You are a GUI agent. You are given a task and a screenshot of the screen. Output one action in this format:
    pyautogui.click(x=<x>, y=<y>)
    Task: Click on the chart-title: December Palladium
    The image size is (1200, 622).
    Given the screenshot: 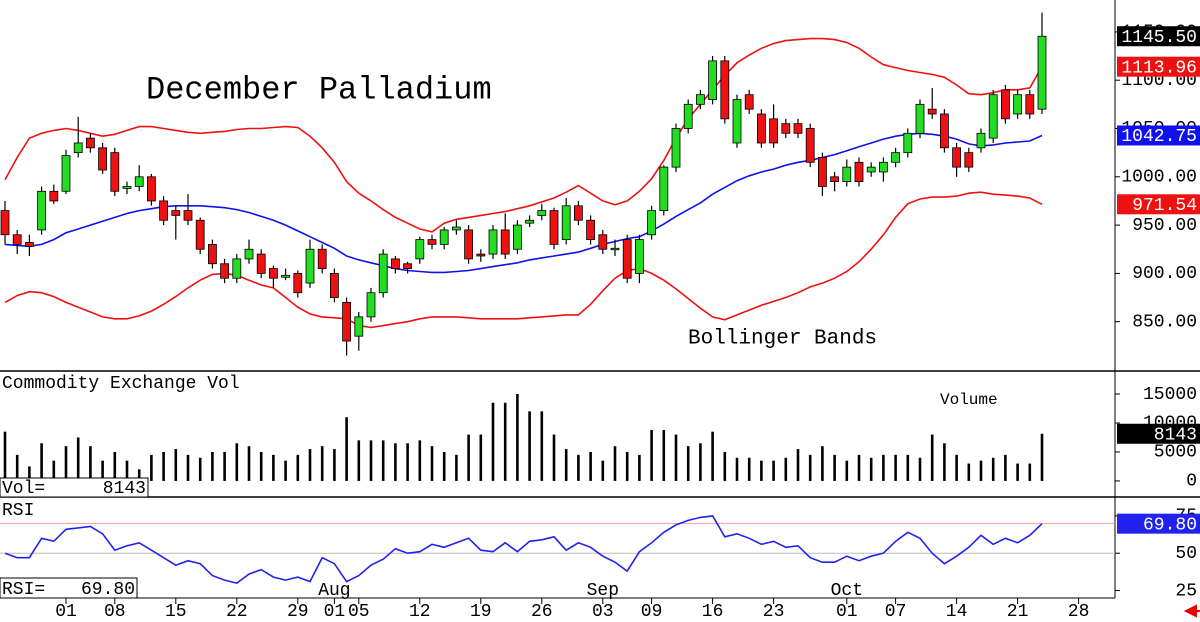 What is the action you would take?
    pyautogui.click(x=319, y=89)
    